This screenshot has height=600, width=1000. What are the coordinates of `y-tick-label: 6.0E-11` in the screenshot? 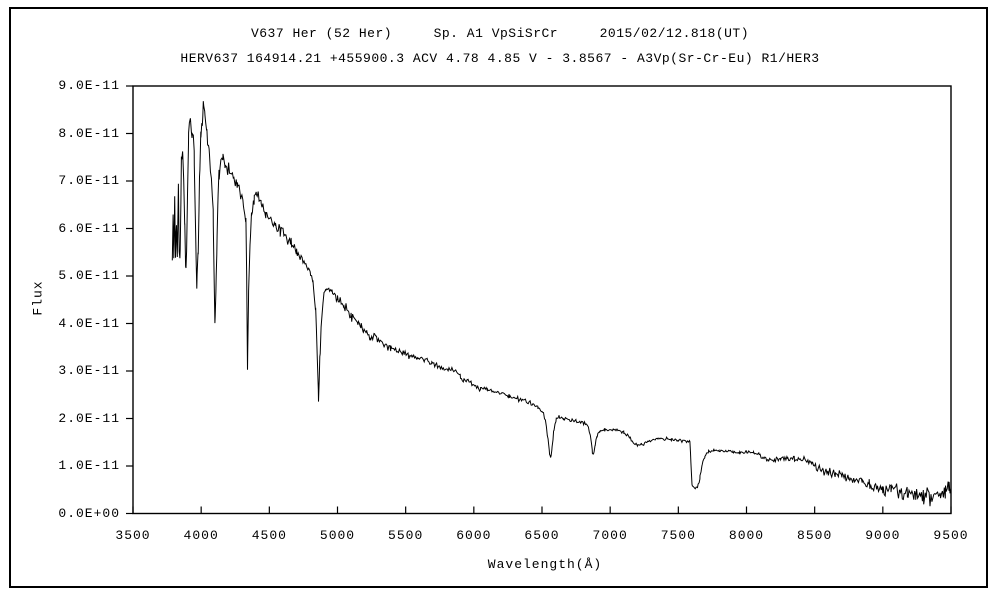 It's located at (89, 228).